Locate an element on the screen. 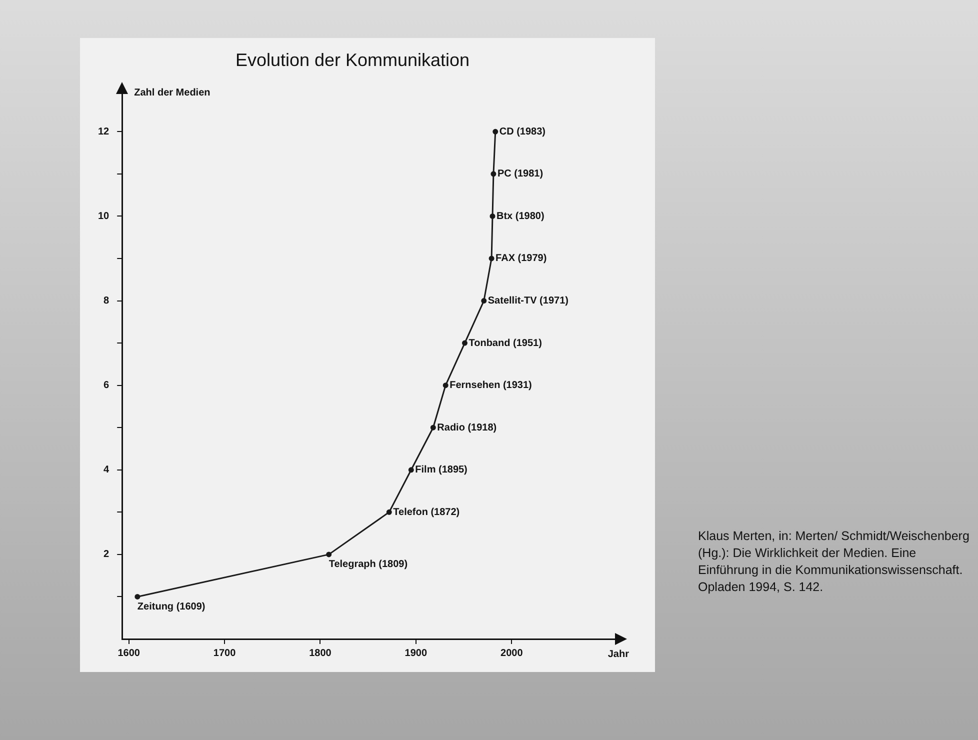 This screenshot has height=740, width=978. annotation: Btx (1980) is located at coordinates (520, 216).